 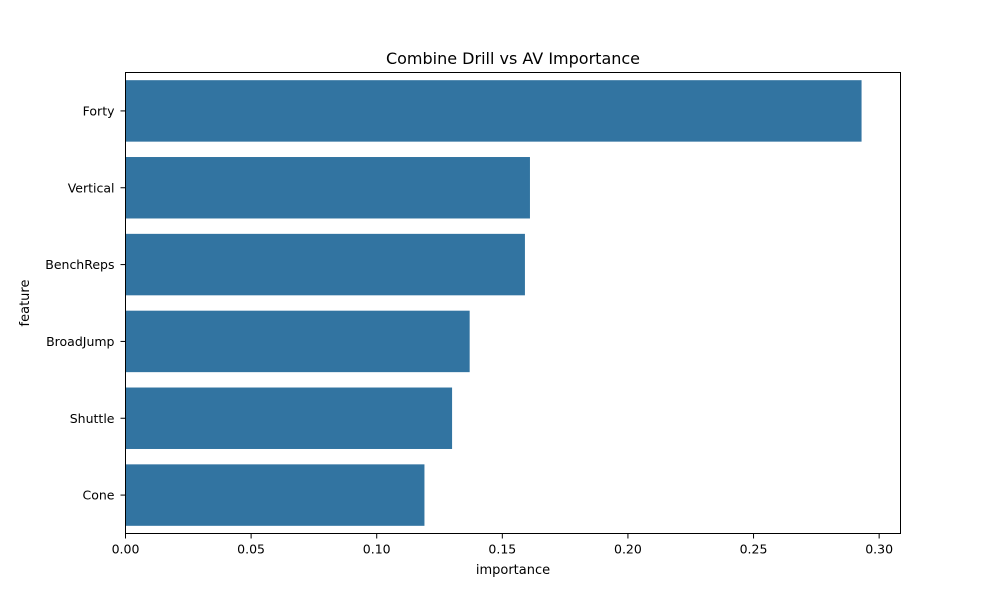 What do you see at coordinates (99, 495) in the screenshot?
I see `y-tick-label: Cone` at bounding box center [99, 495].